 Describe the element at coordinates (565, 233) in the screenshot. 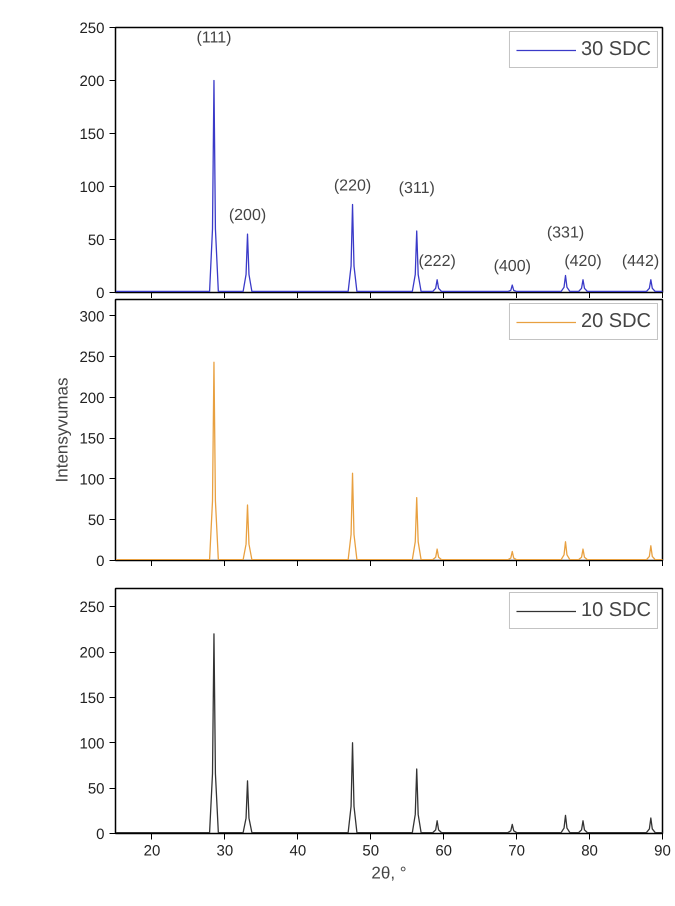

I see `annotation: (331)` at that location.